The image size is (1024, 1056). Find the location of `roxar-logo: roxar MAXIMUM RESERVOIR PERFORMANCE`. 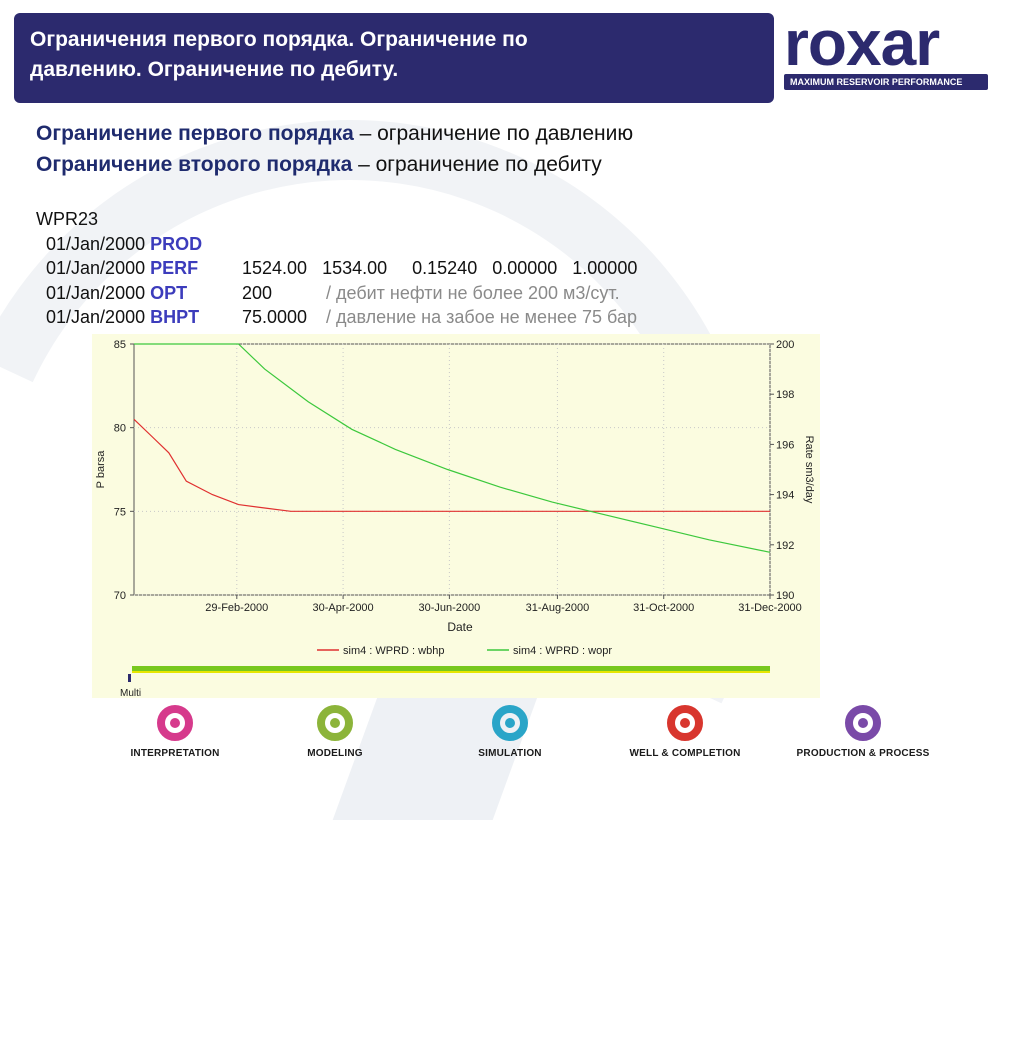

roxar-logo: roxar MAXIMUM RESERVOIR PERFORMANCE is located at coordinates (886, 49).